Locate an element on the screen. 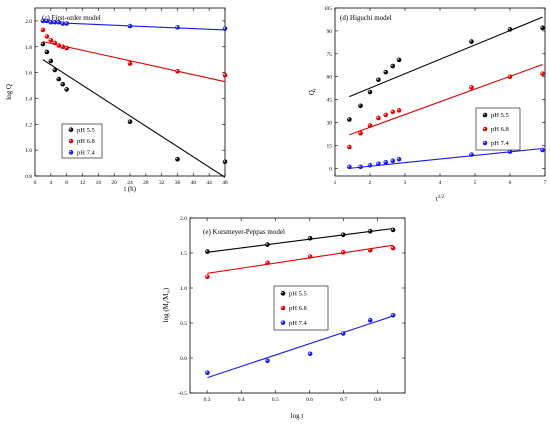  x-tick-label: 0.6 is located at coordinates (309, 400).